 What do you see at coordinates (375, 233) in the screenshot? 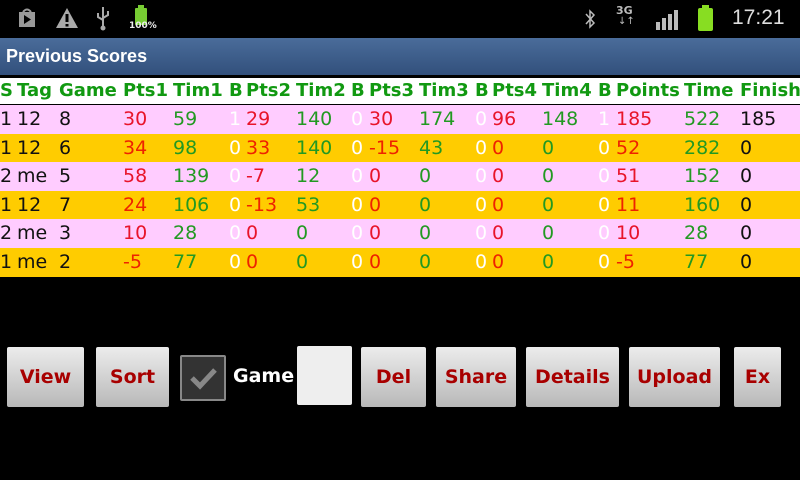
I see `cell-pts3: 0` at bounding box center [375, 233].